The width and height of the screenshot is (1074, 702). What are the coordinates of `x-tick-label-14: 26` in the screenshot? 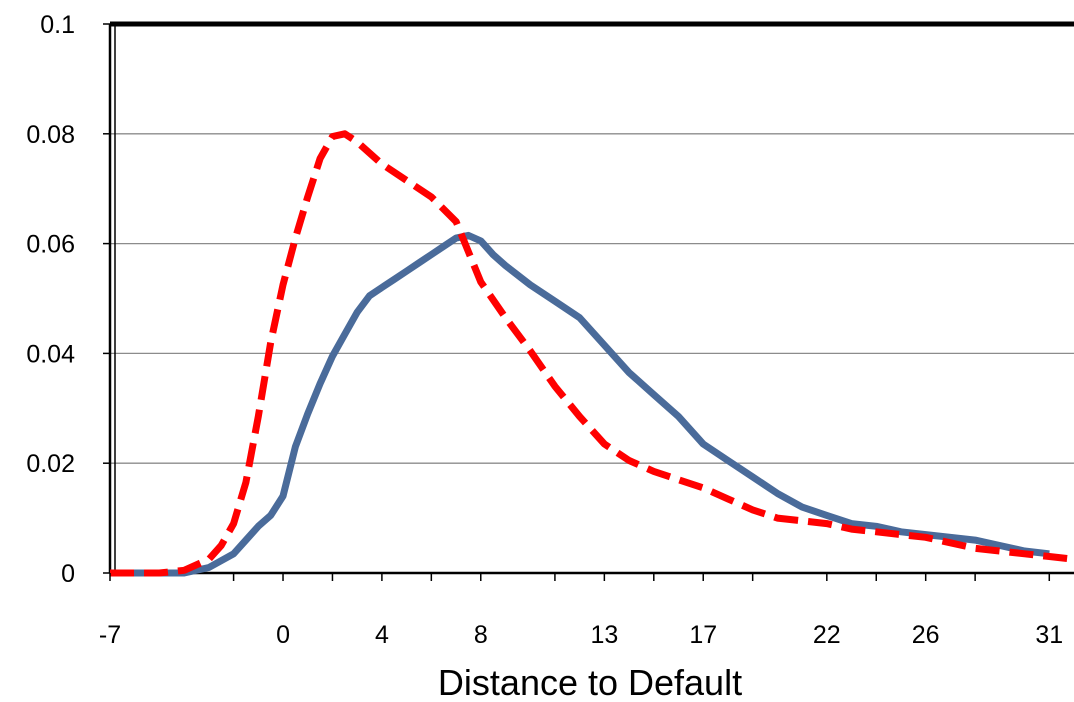 It's located at (926, 635).